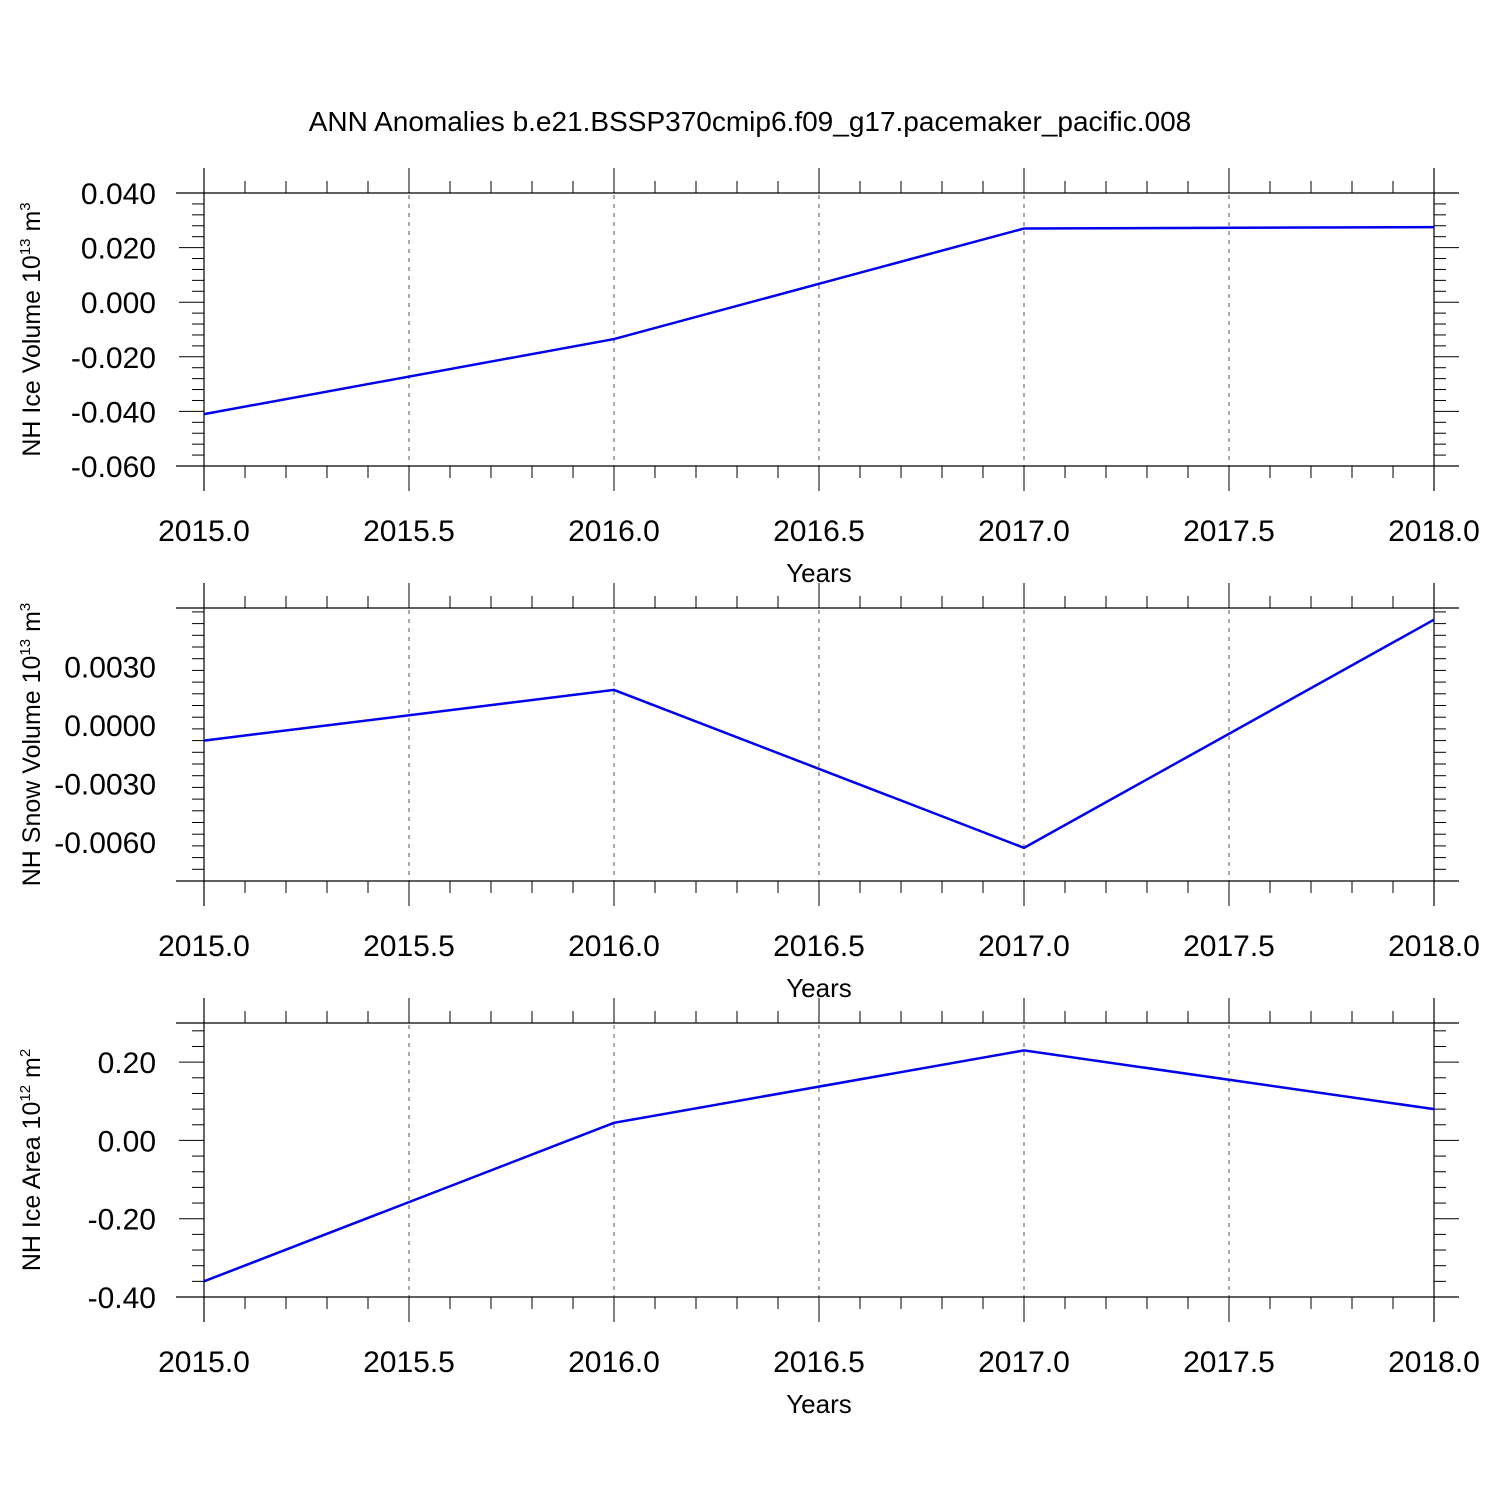 This screenshot has width=1500, height=1500. What do you see at coordinates (25, 1053) in the screenshot?
I see `y-axis-title-unit-sup: 2` at bounding box center [25, 1053].